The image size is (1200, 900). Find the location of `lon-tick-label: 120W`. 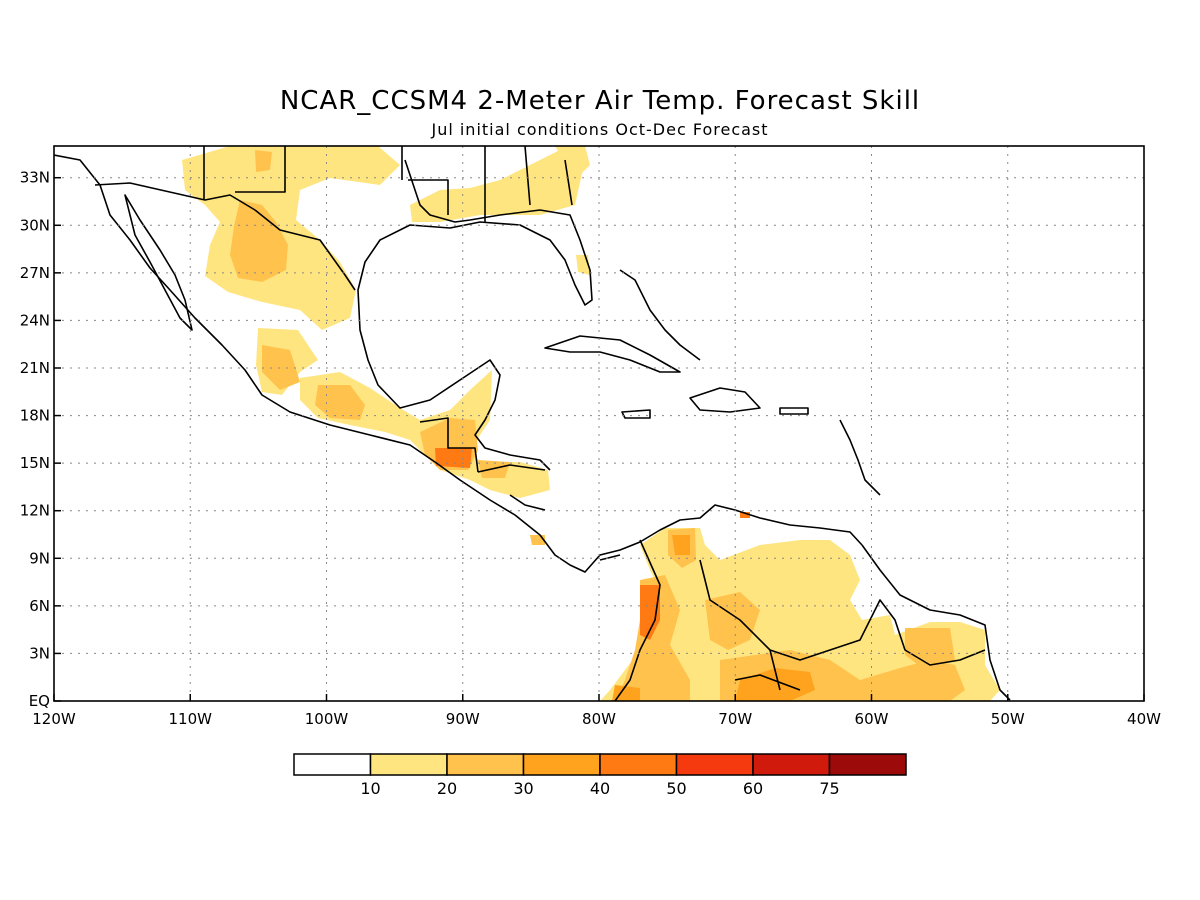

lon-tick-label: 120W is located at coordinates (54, 719).